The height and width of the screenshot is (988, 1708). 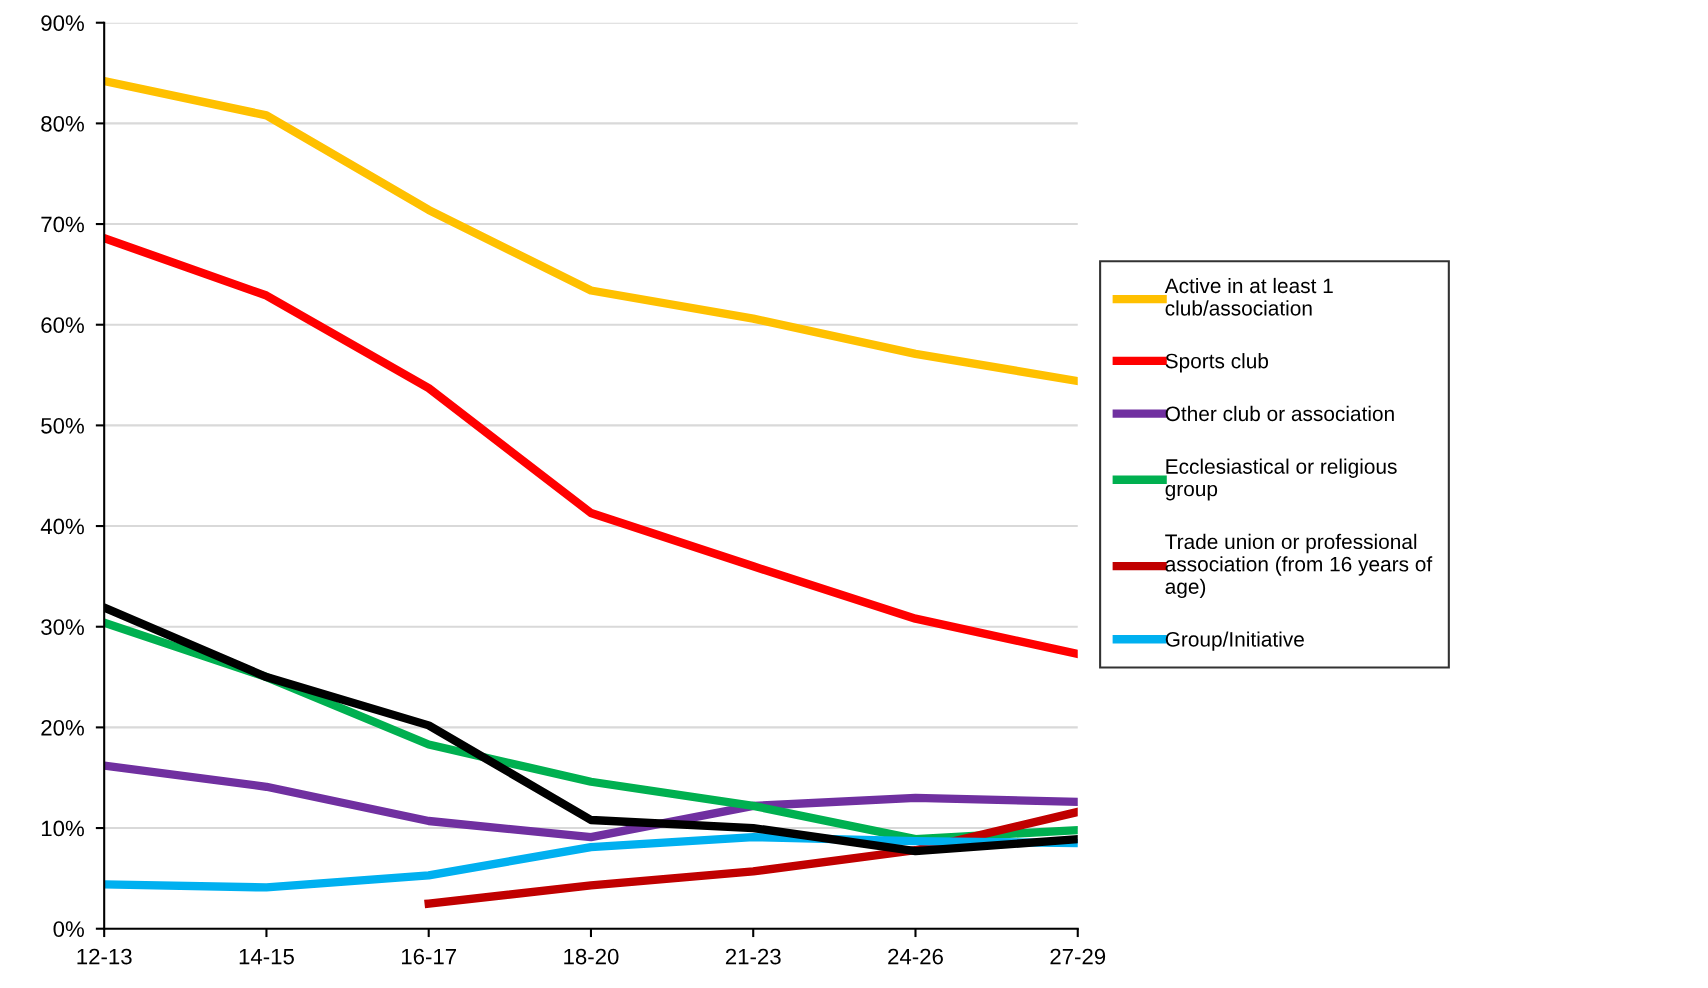 I want to click on y-tick-label: 50%, so click(x=62, y=425).